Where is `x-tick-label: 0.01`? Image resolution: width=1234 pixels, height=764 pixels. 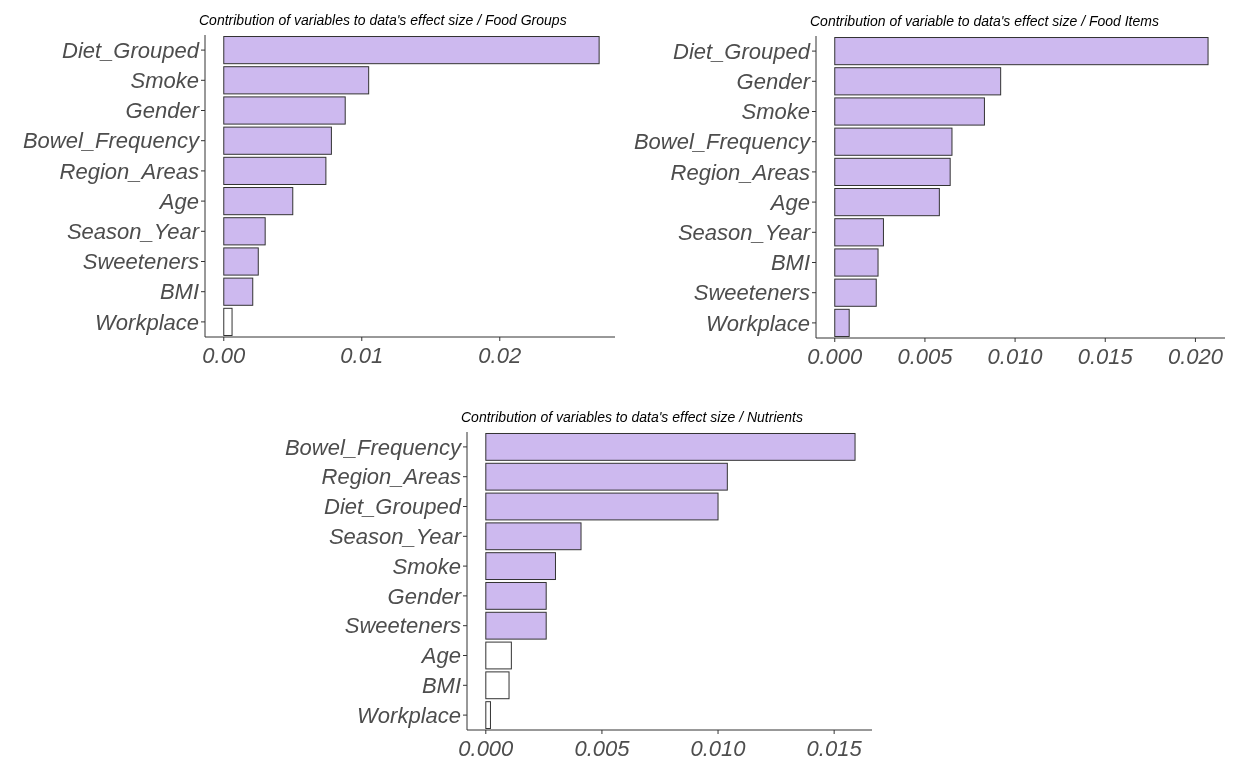
x-tick-label: 0.01 is located at coordinates (362, 355).